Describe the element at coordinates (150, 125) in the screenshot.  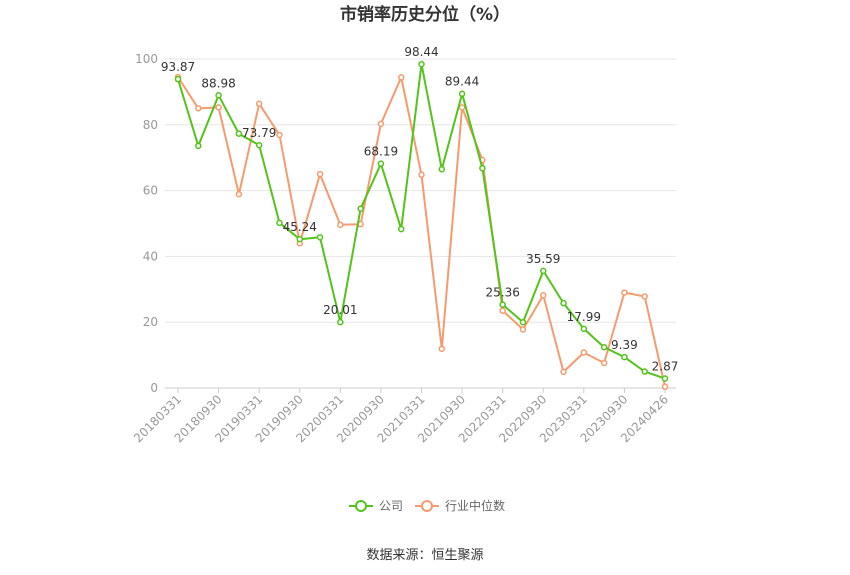
I see `y-tick-label: 80` at that location.